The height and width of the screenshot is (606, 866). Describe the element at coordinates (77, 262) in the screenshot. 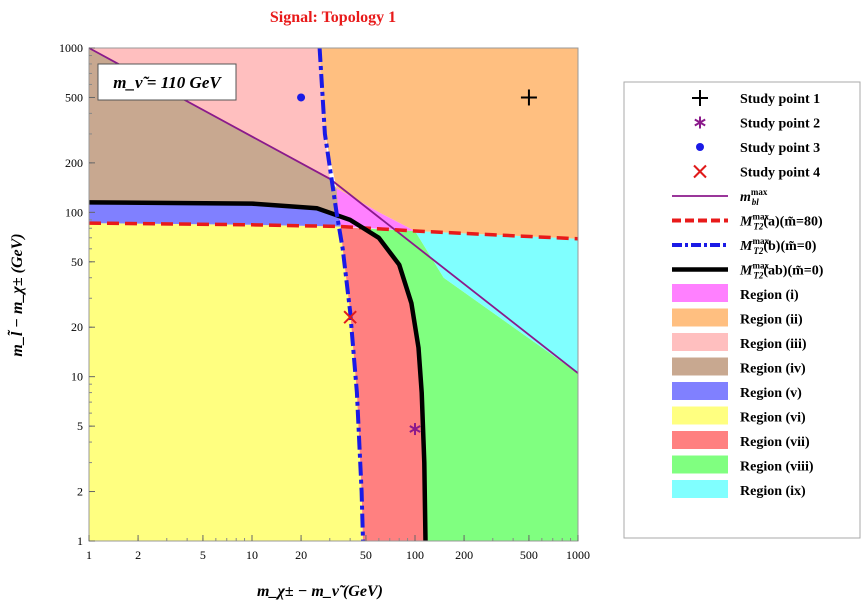

I see `y-tick-label: 50` at that location.